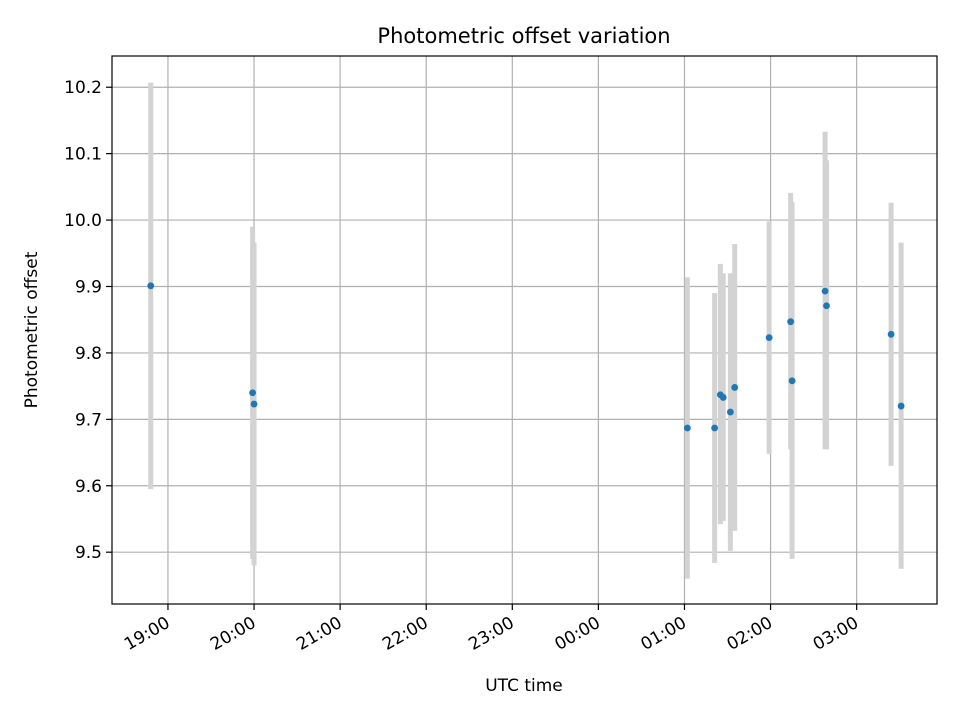  I want to click on x-tick-label: 22:00, so click(405, 634).